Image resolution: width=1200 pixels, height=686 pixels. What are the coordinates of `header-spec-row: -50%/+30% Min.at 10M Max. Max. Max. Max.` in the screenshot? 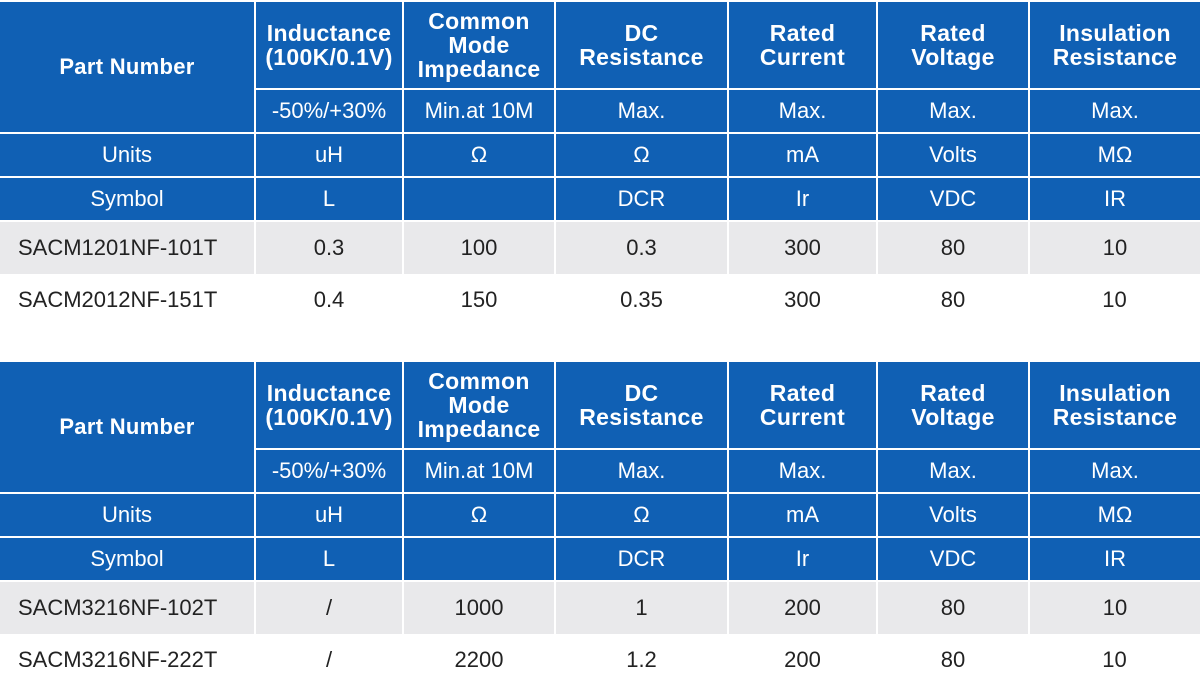 It's located at (600, 111).